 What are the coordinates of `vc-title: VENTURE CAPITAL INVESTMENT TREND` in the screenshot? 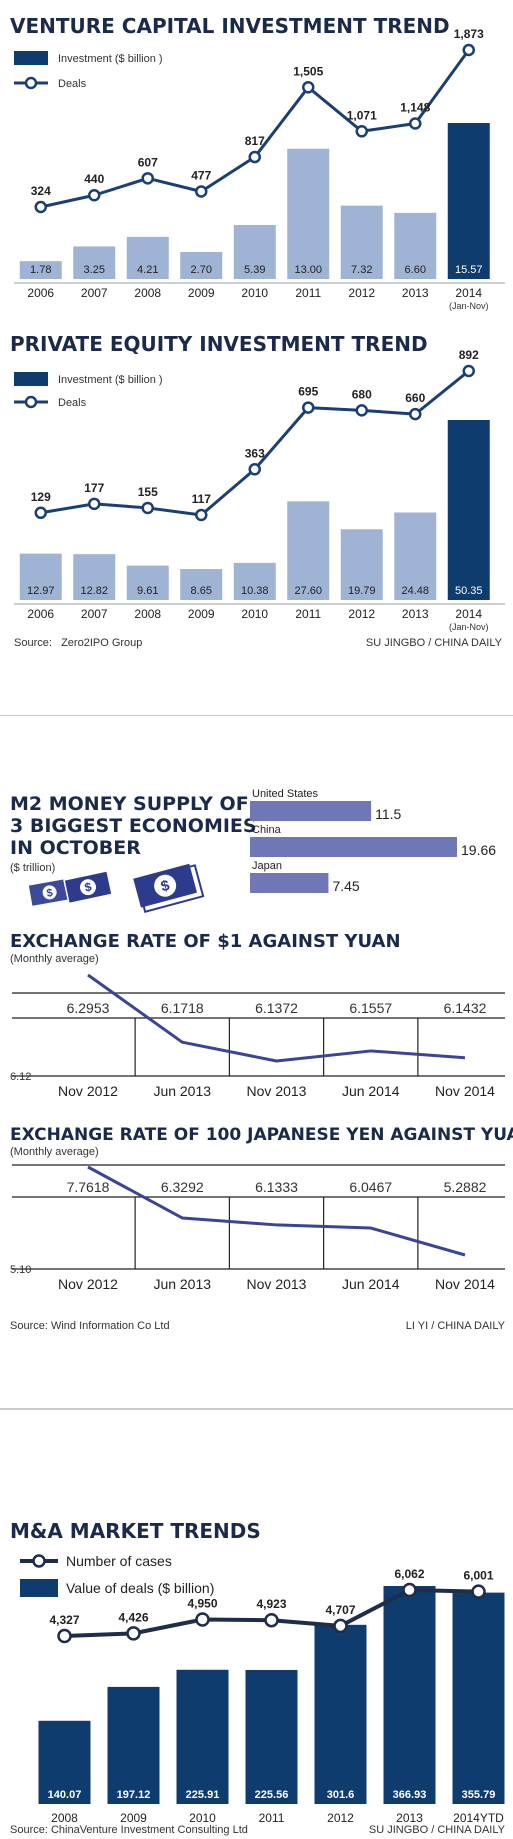 It's located at (230, 26).